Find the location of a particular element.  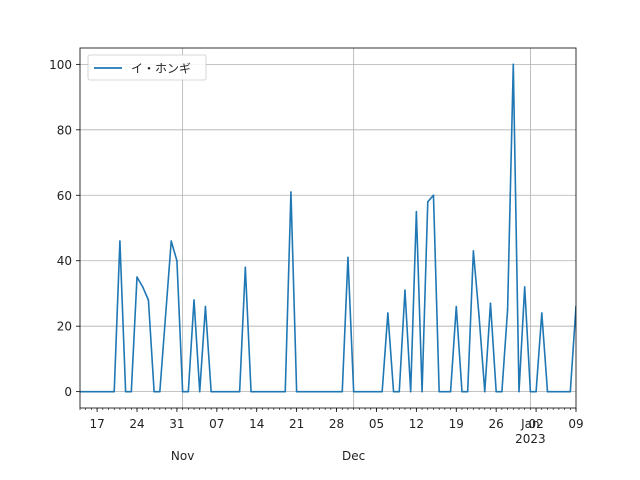

x-tick-label: 07 is located at coordinates (216, 424).